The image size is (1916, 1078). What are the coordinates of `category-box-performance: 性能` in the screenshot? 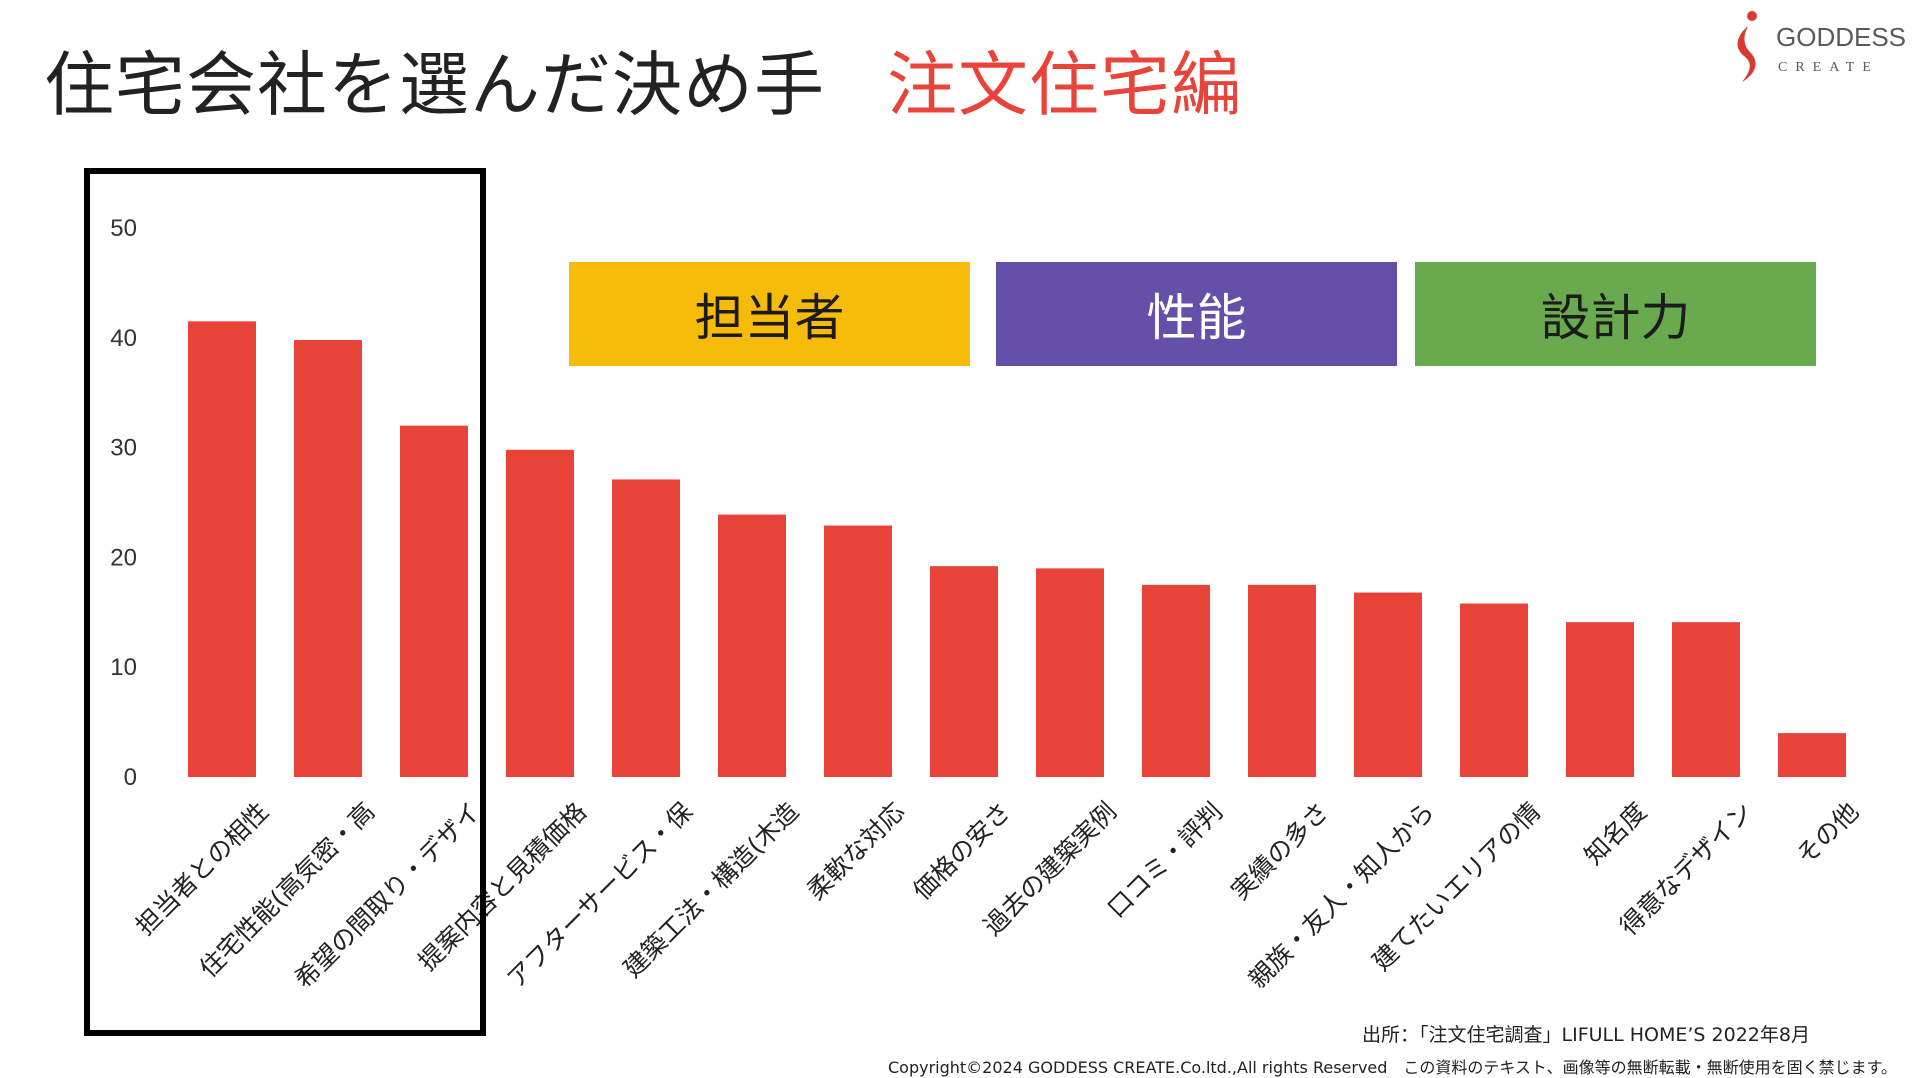 It's located at (1196, 314).